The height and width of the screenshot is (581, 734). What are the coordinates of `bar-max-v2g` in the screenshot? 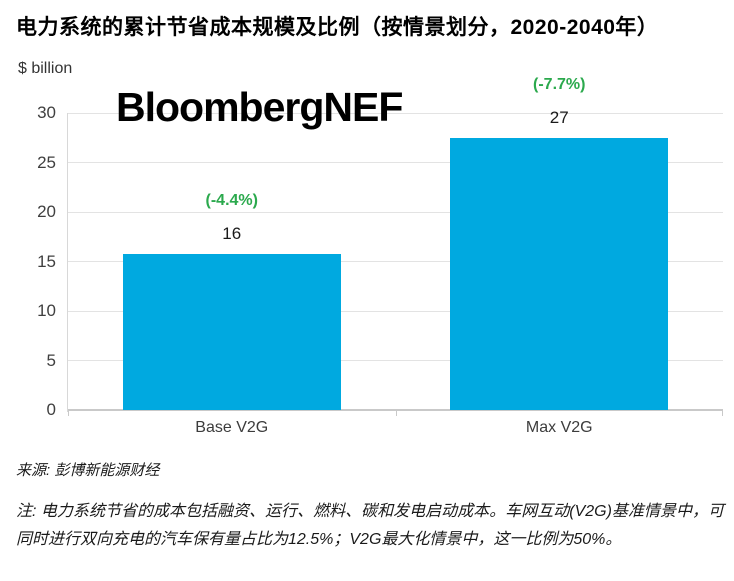 It's located at (559, 273).